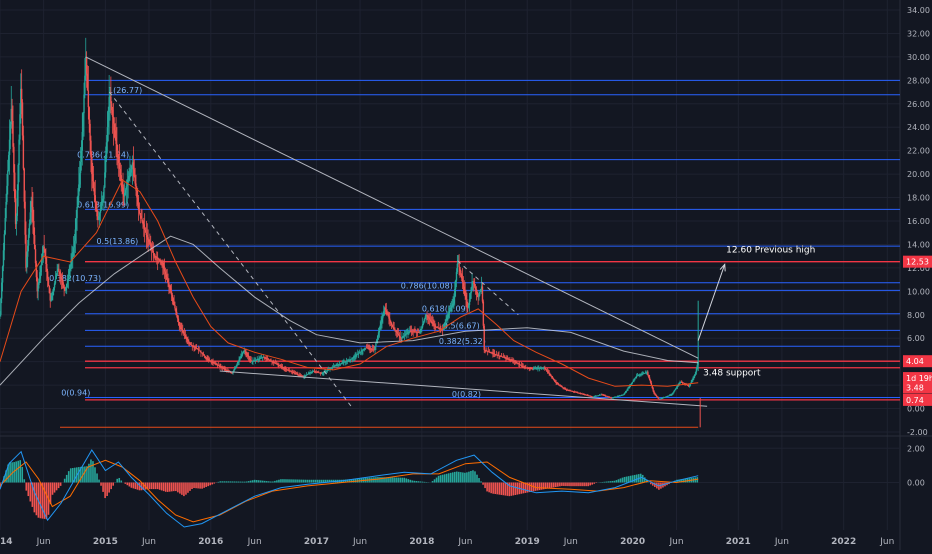 This screenshot has height=554, width=932. I want to click on fib-level-label: 0.382(5.32), so click(462, 341).